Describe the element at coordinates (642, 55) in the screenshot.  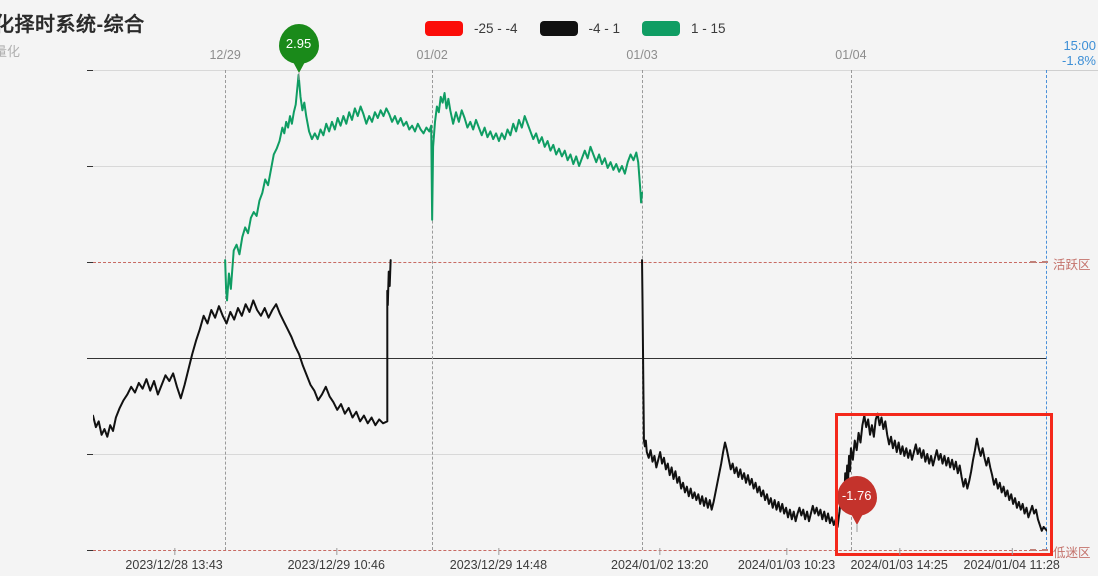
I see `session-separator-label: 01/03` at that location.